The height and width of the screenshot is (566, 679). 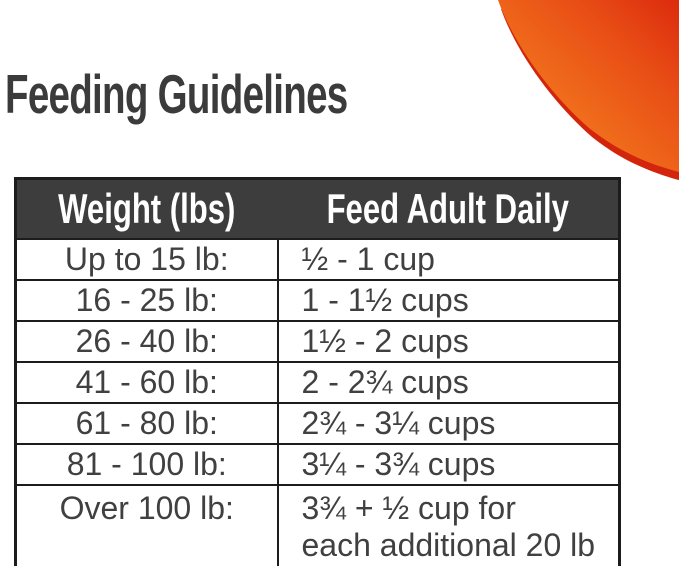 What do you see at coordinates (448, 382) in the screenshot?
I see `feed-value: 2 - 2¾ cups` at bounding box center [448, 382].